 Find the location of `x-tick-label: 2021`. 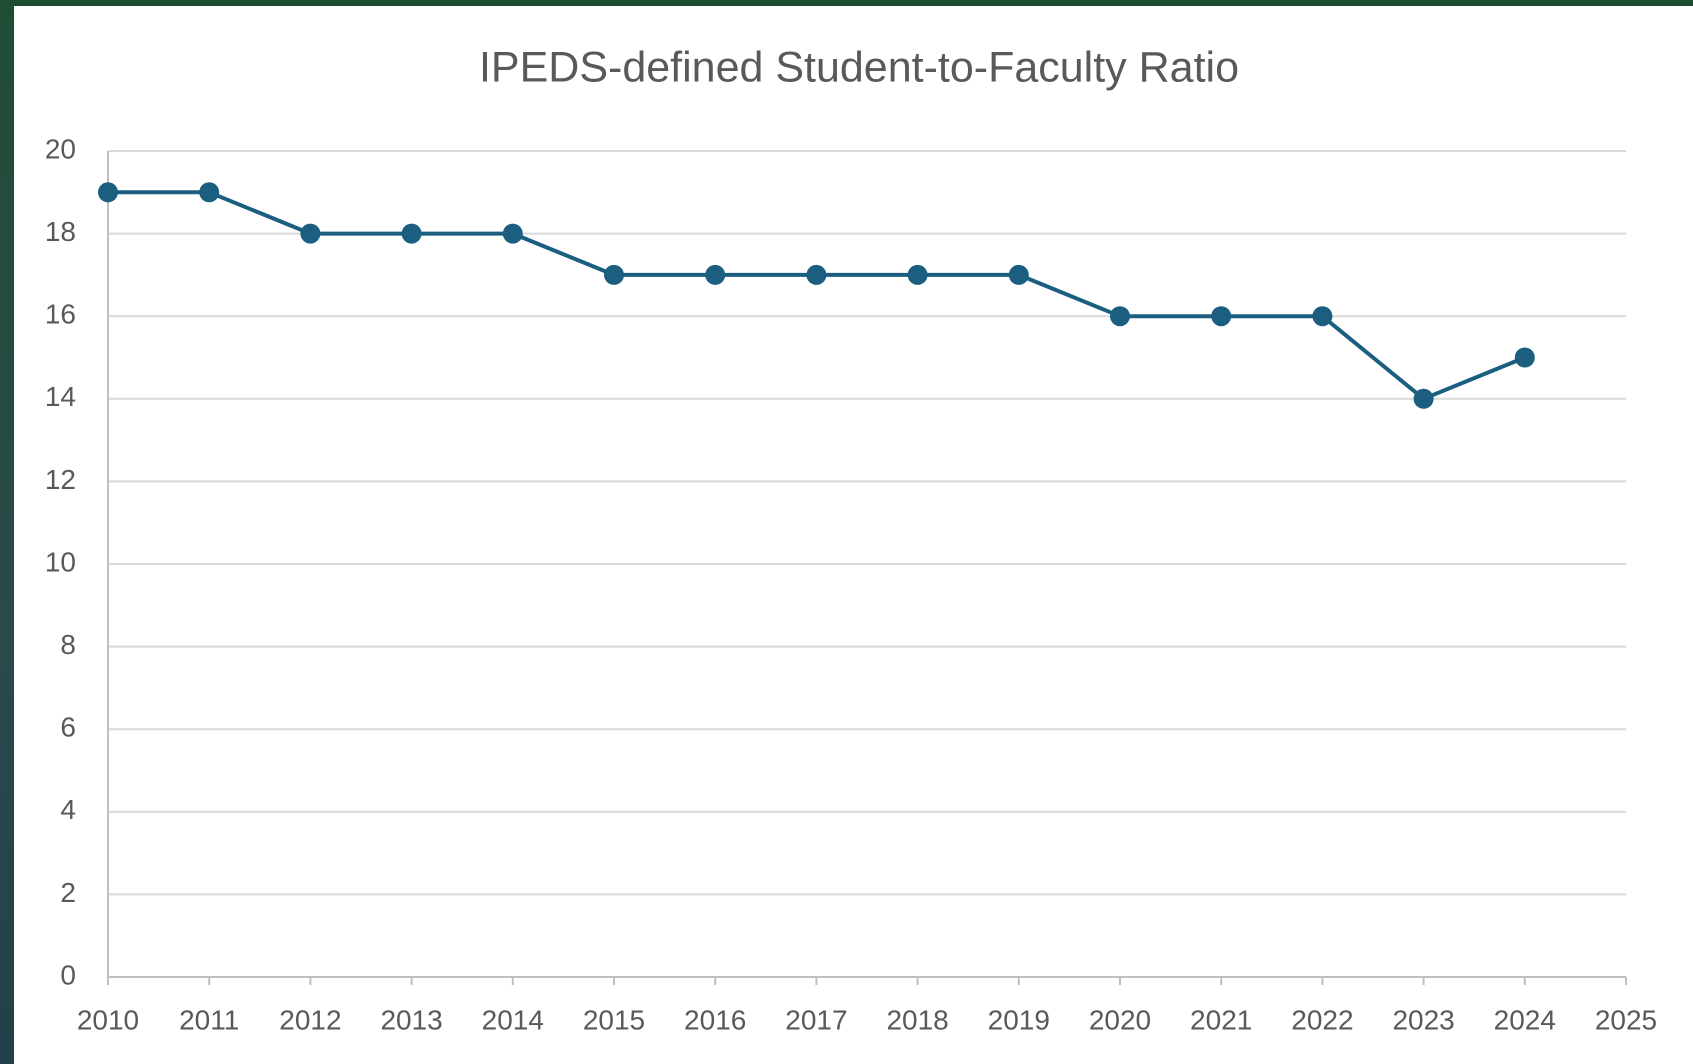

x-tick-label: 2021 is located at coordinates (1221, 1019).